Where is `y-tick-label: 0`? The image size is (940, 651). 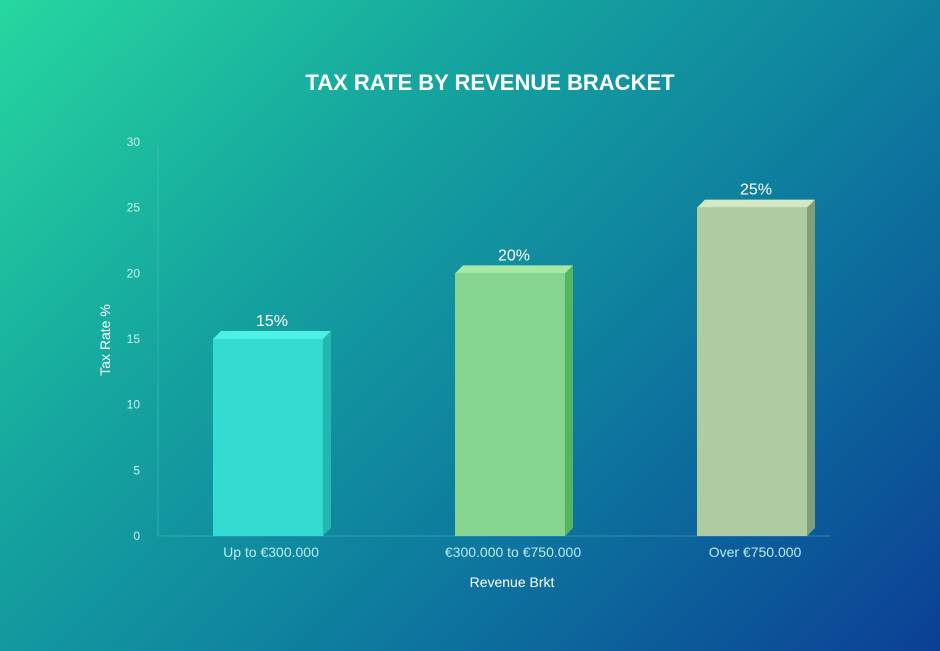 y-tick-label: 0 is located at coordinates (136, 536).